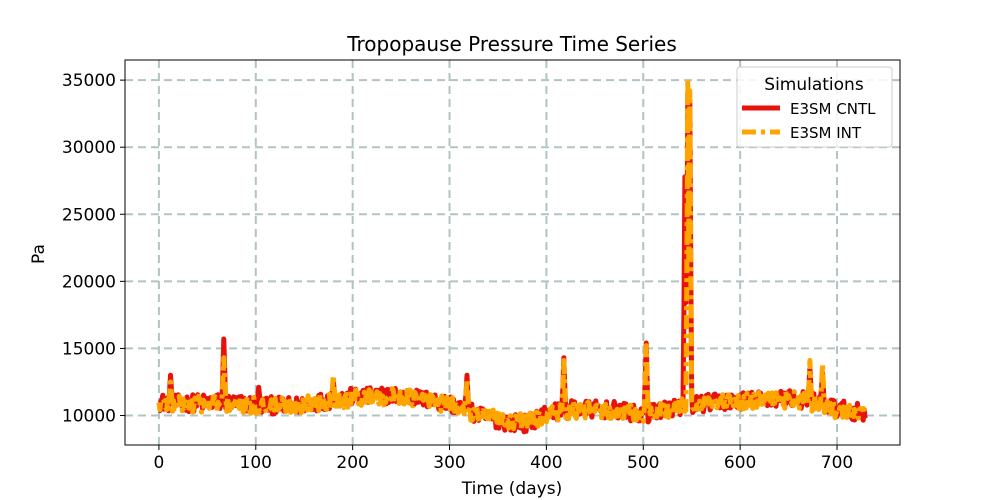 The image size is (1000, 500). Describe the element at coordinates (352, 463) in the screenshot. I see `x-tick-label: 200` at that location.